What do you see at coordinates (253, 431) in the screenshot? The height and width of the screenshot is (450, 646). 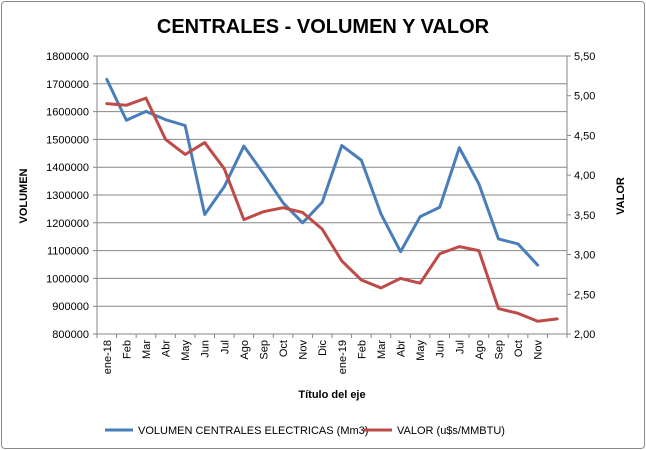 I see `legend-label: VOLUMEN CENTRALES ELECTRICAS (Mm3)` at bounding box center [253, 431].